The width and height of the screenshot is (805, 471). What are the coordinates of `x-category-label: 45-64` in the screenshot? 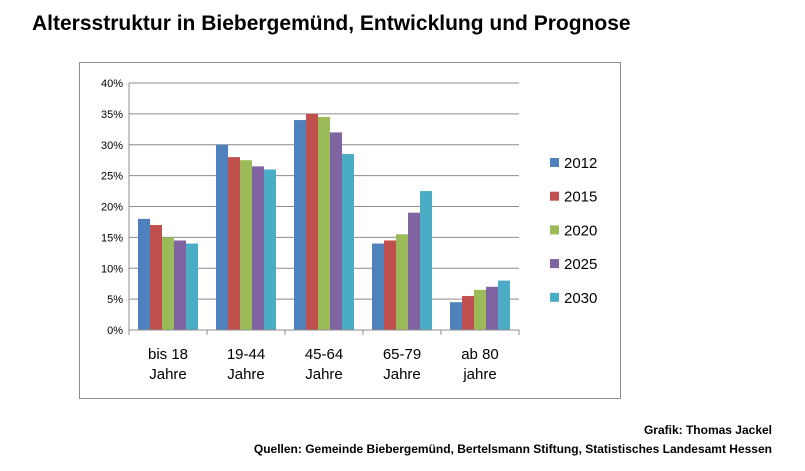 It's located at (324, 354).